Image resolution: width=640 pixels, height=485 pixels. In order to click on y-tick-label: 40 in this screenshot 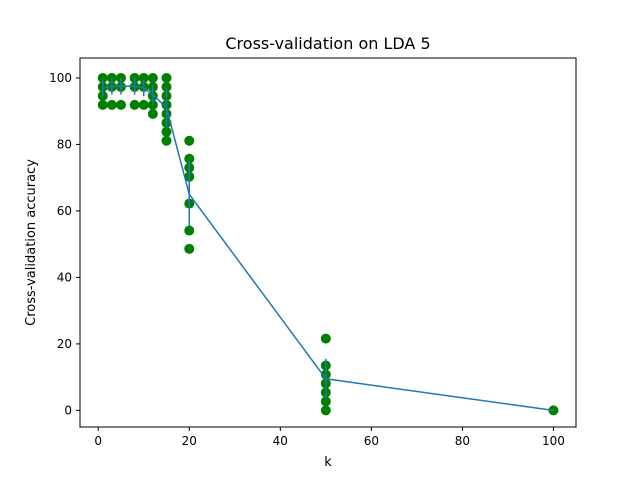, I will do `click(64, 277)`.